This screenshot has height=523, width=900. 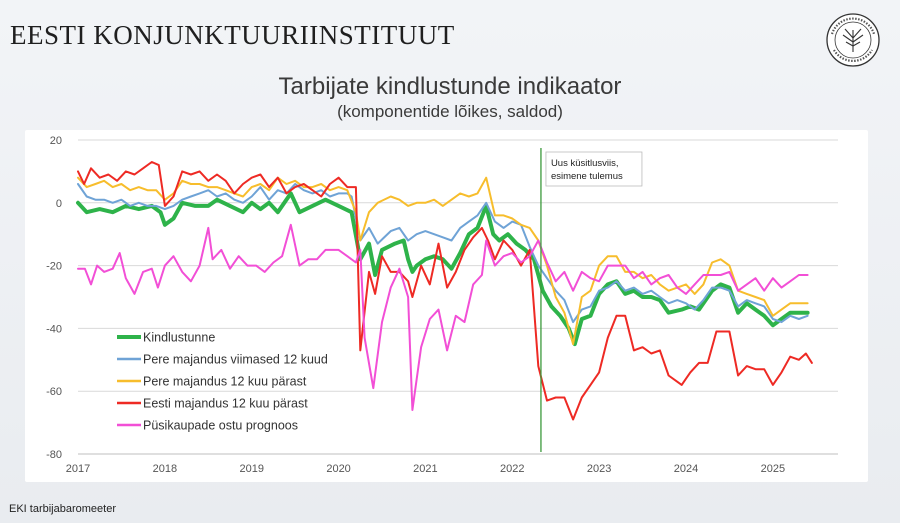 What do you see at coordinates (225, 404) in the screenshot?
I see `legend-entry: Eesti majandus 12 kuu pärast` at bounding box center [225, 404].